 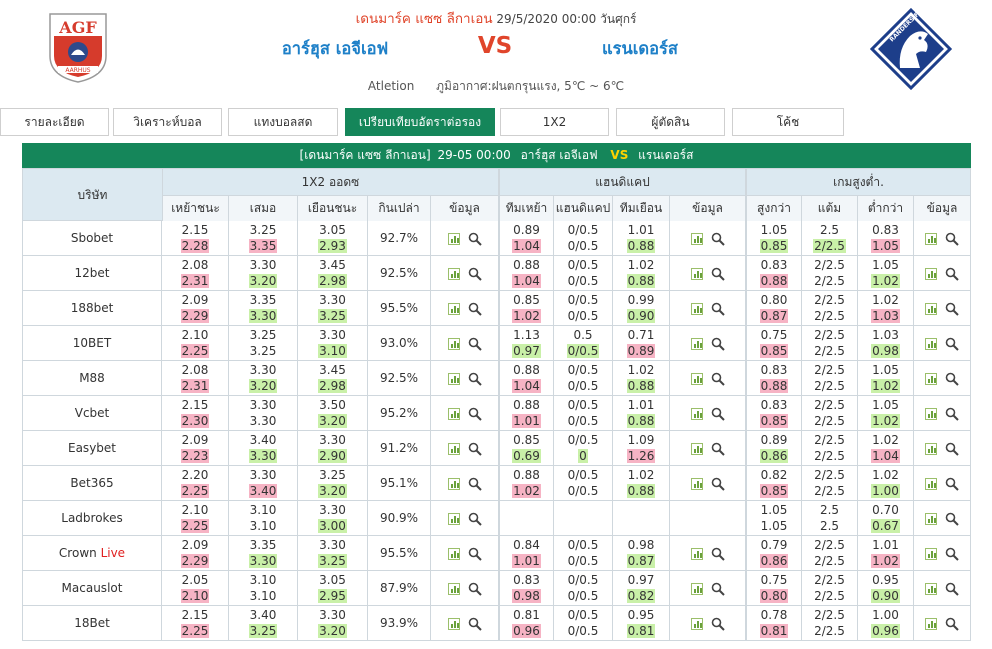 I want to click on odds-home-win: 2.15 2.25, so click(x=195, y=623).